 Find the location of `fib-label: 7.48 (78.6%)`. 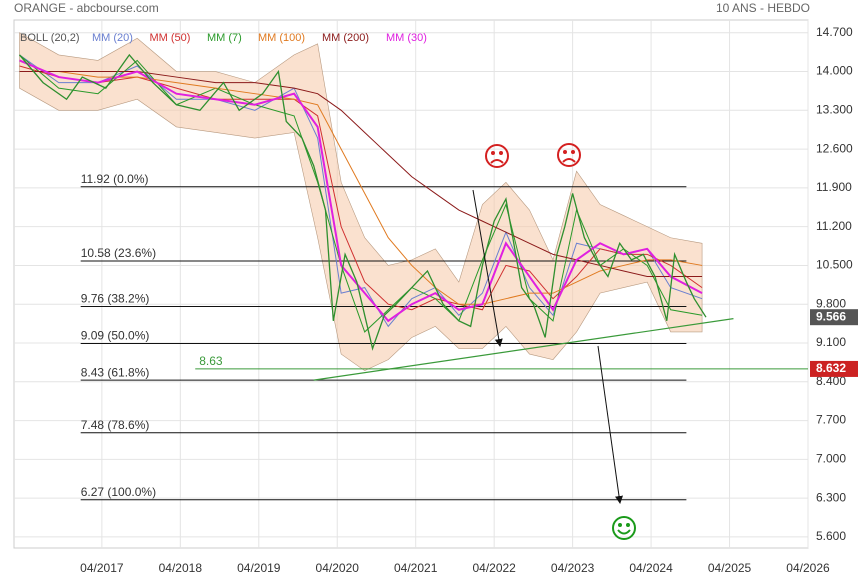

fib-label: 7.48 (78.6%) is located at coordinates (115, 425).